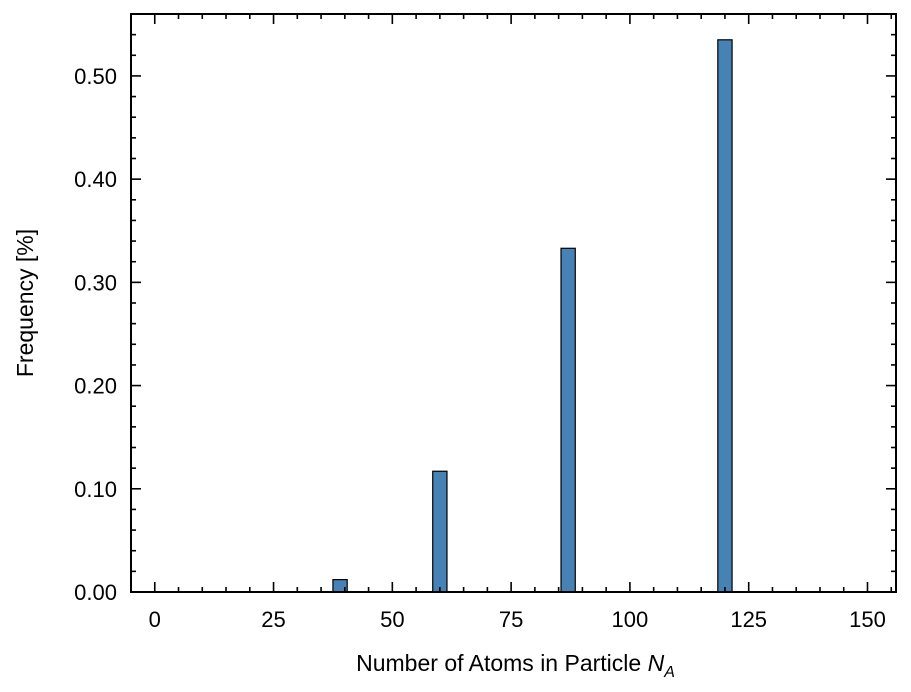  What do you see at coordinates (95, 179) in the screenshot?
I see `y-tick-label: 0.40` at bounding box center [95, 179].